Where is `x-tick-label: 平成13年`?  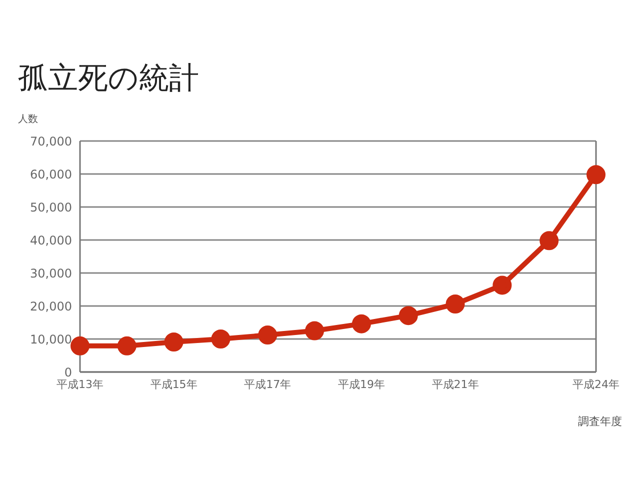
x-tick-label: 平成13年 is located at coordinates (80, 384).